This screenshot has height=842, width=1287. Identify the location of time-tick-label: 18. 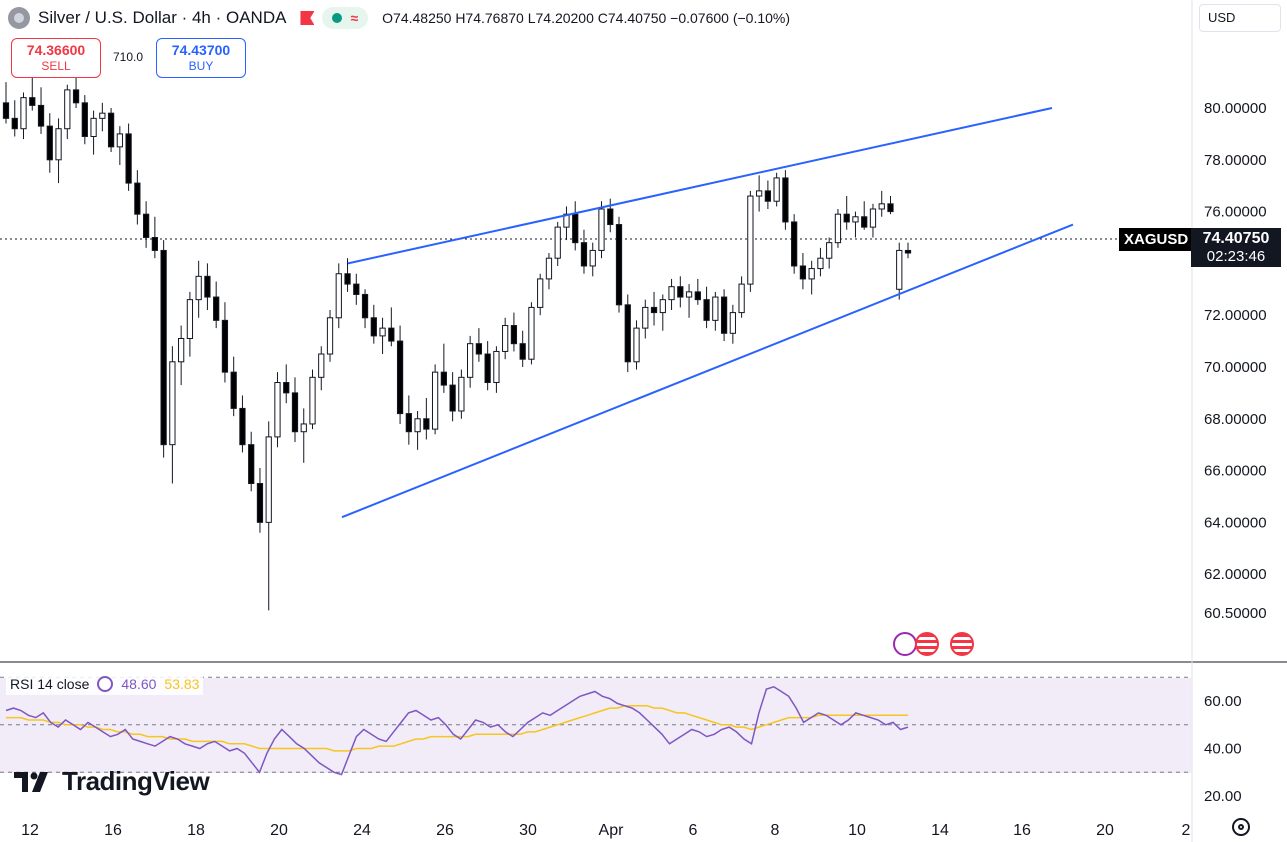
(196, 830).